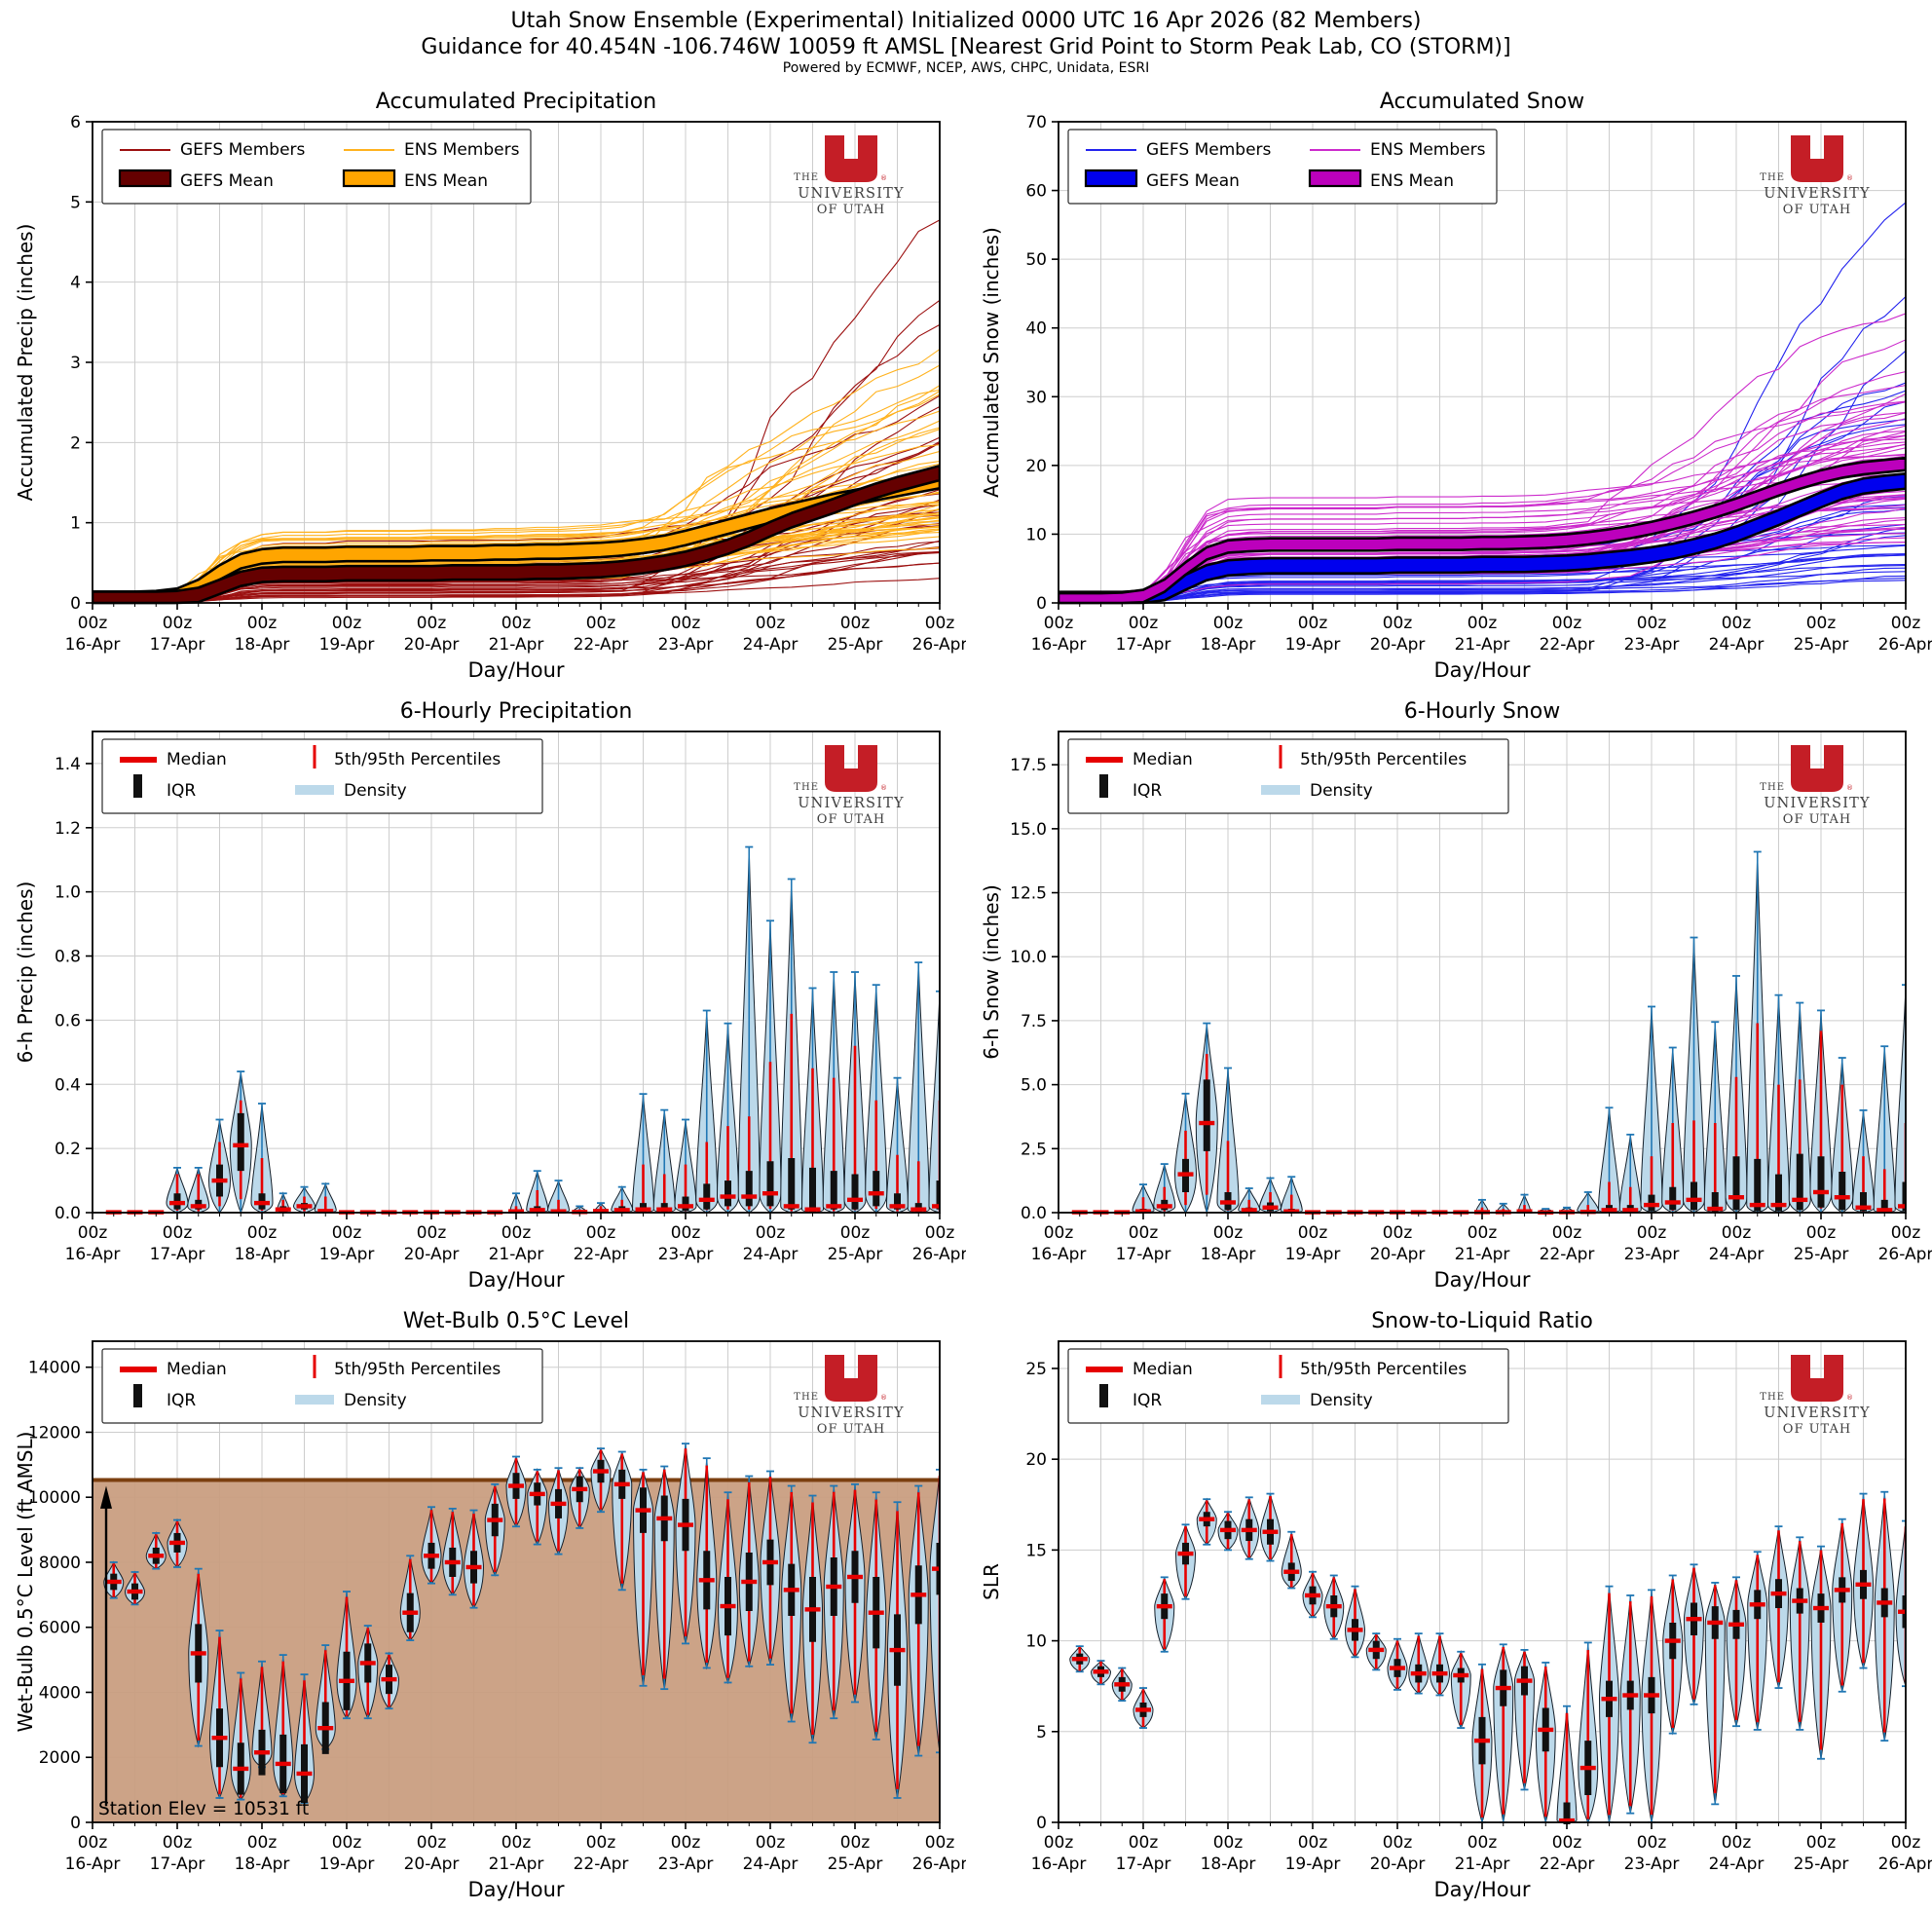 The image size is (1932, 1911). I want to click on block-u-icon, so click(851, 768).